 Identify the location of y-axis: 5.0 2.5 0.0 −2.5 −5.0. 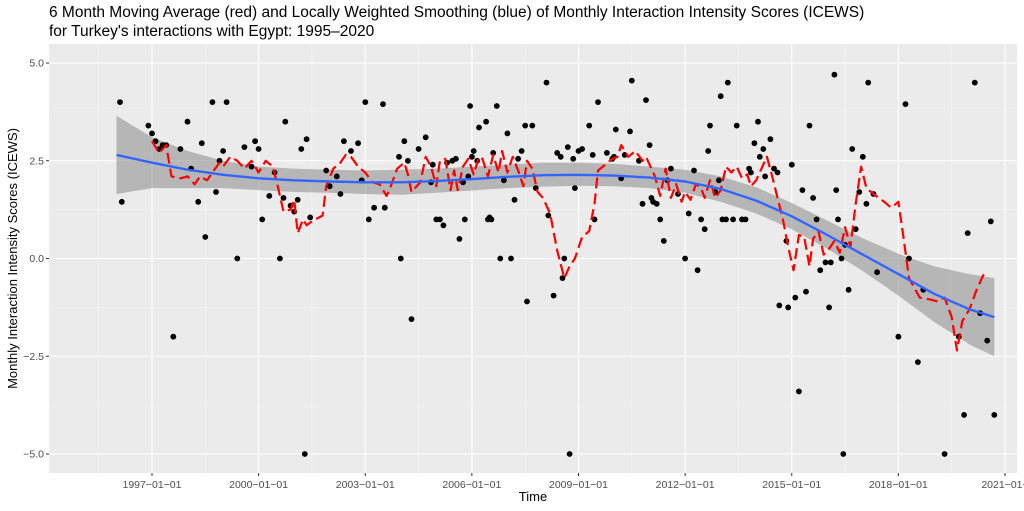
(36, 259).